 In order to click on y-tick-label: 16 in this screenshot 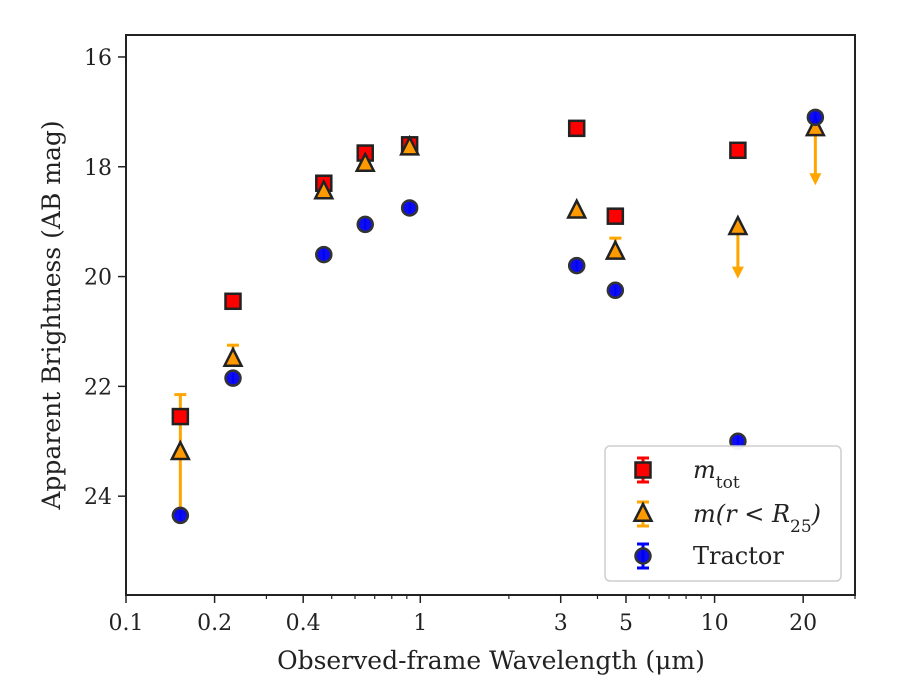, I will do `click(98, 58)`.